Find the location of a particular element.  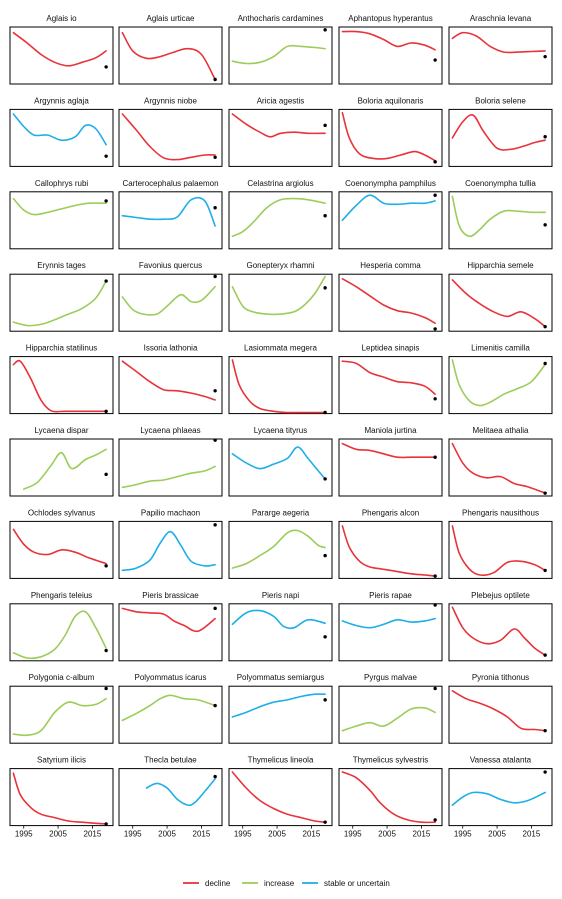

panel-pieris-rapae: Pieris rapae is located at coordinates (390, 626).